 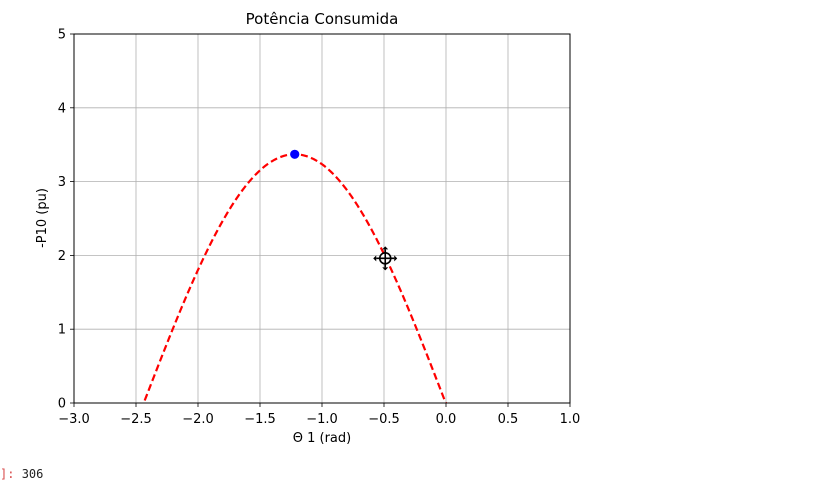 What do you see at coordinates (136, 419) in the screenshot?
I see `x-tick-label: −2.5` at bounding box center [136, 419].